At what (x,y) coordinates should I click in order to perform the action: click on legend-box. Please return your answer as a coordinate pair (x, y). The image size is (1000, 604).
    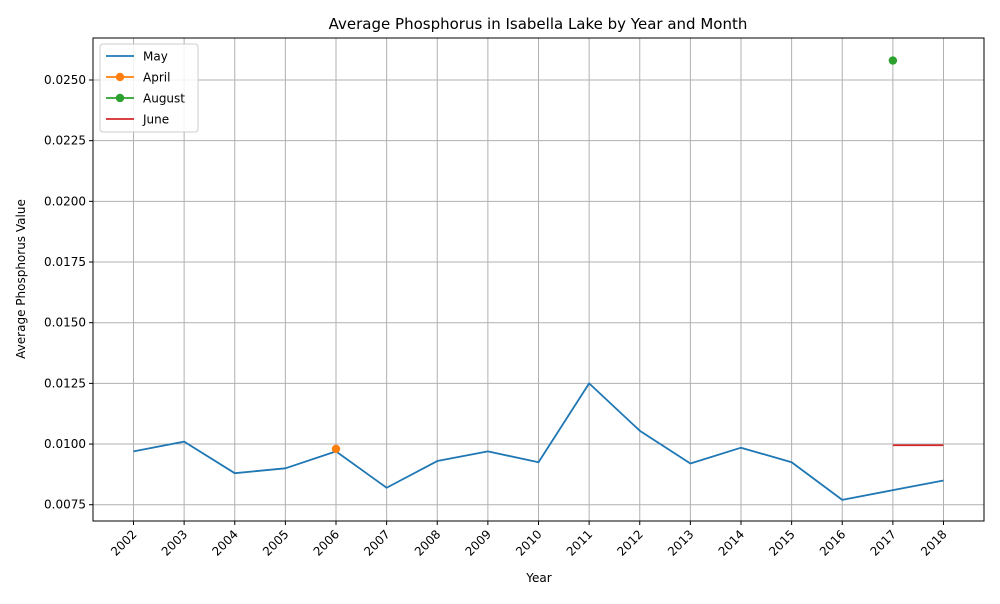
    Looking at the image, I should click on (149, 88).